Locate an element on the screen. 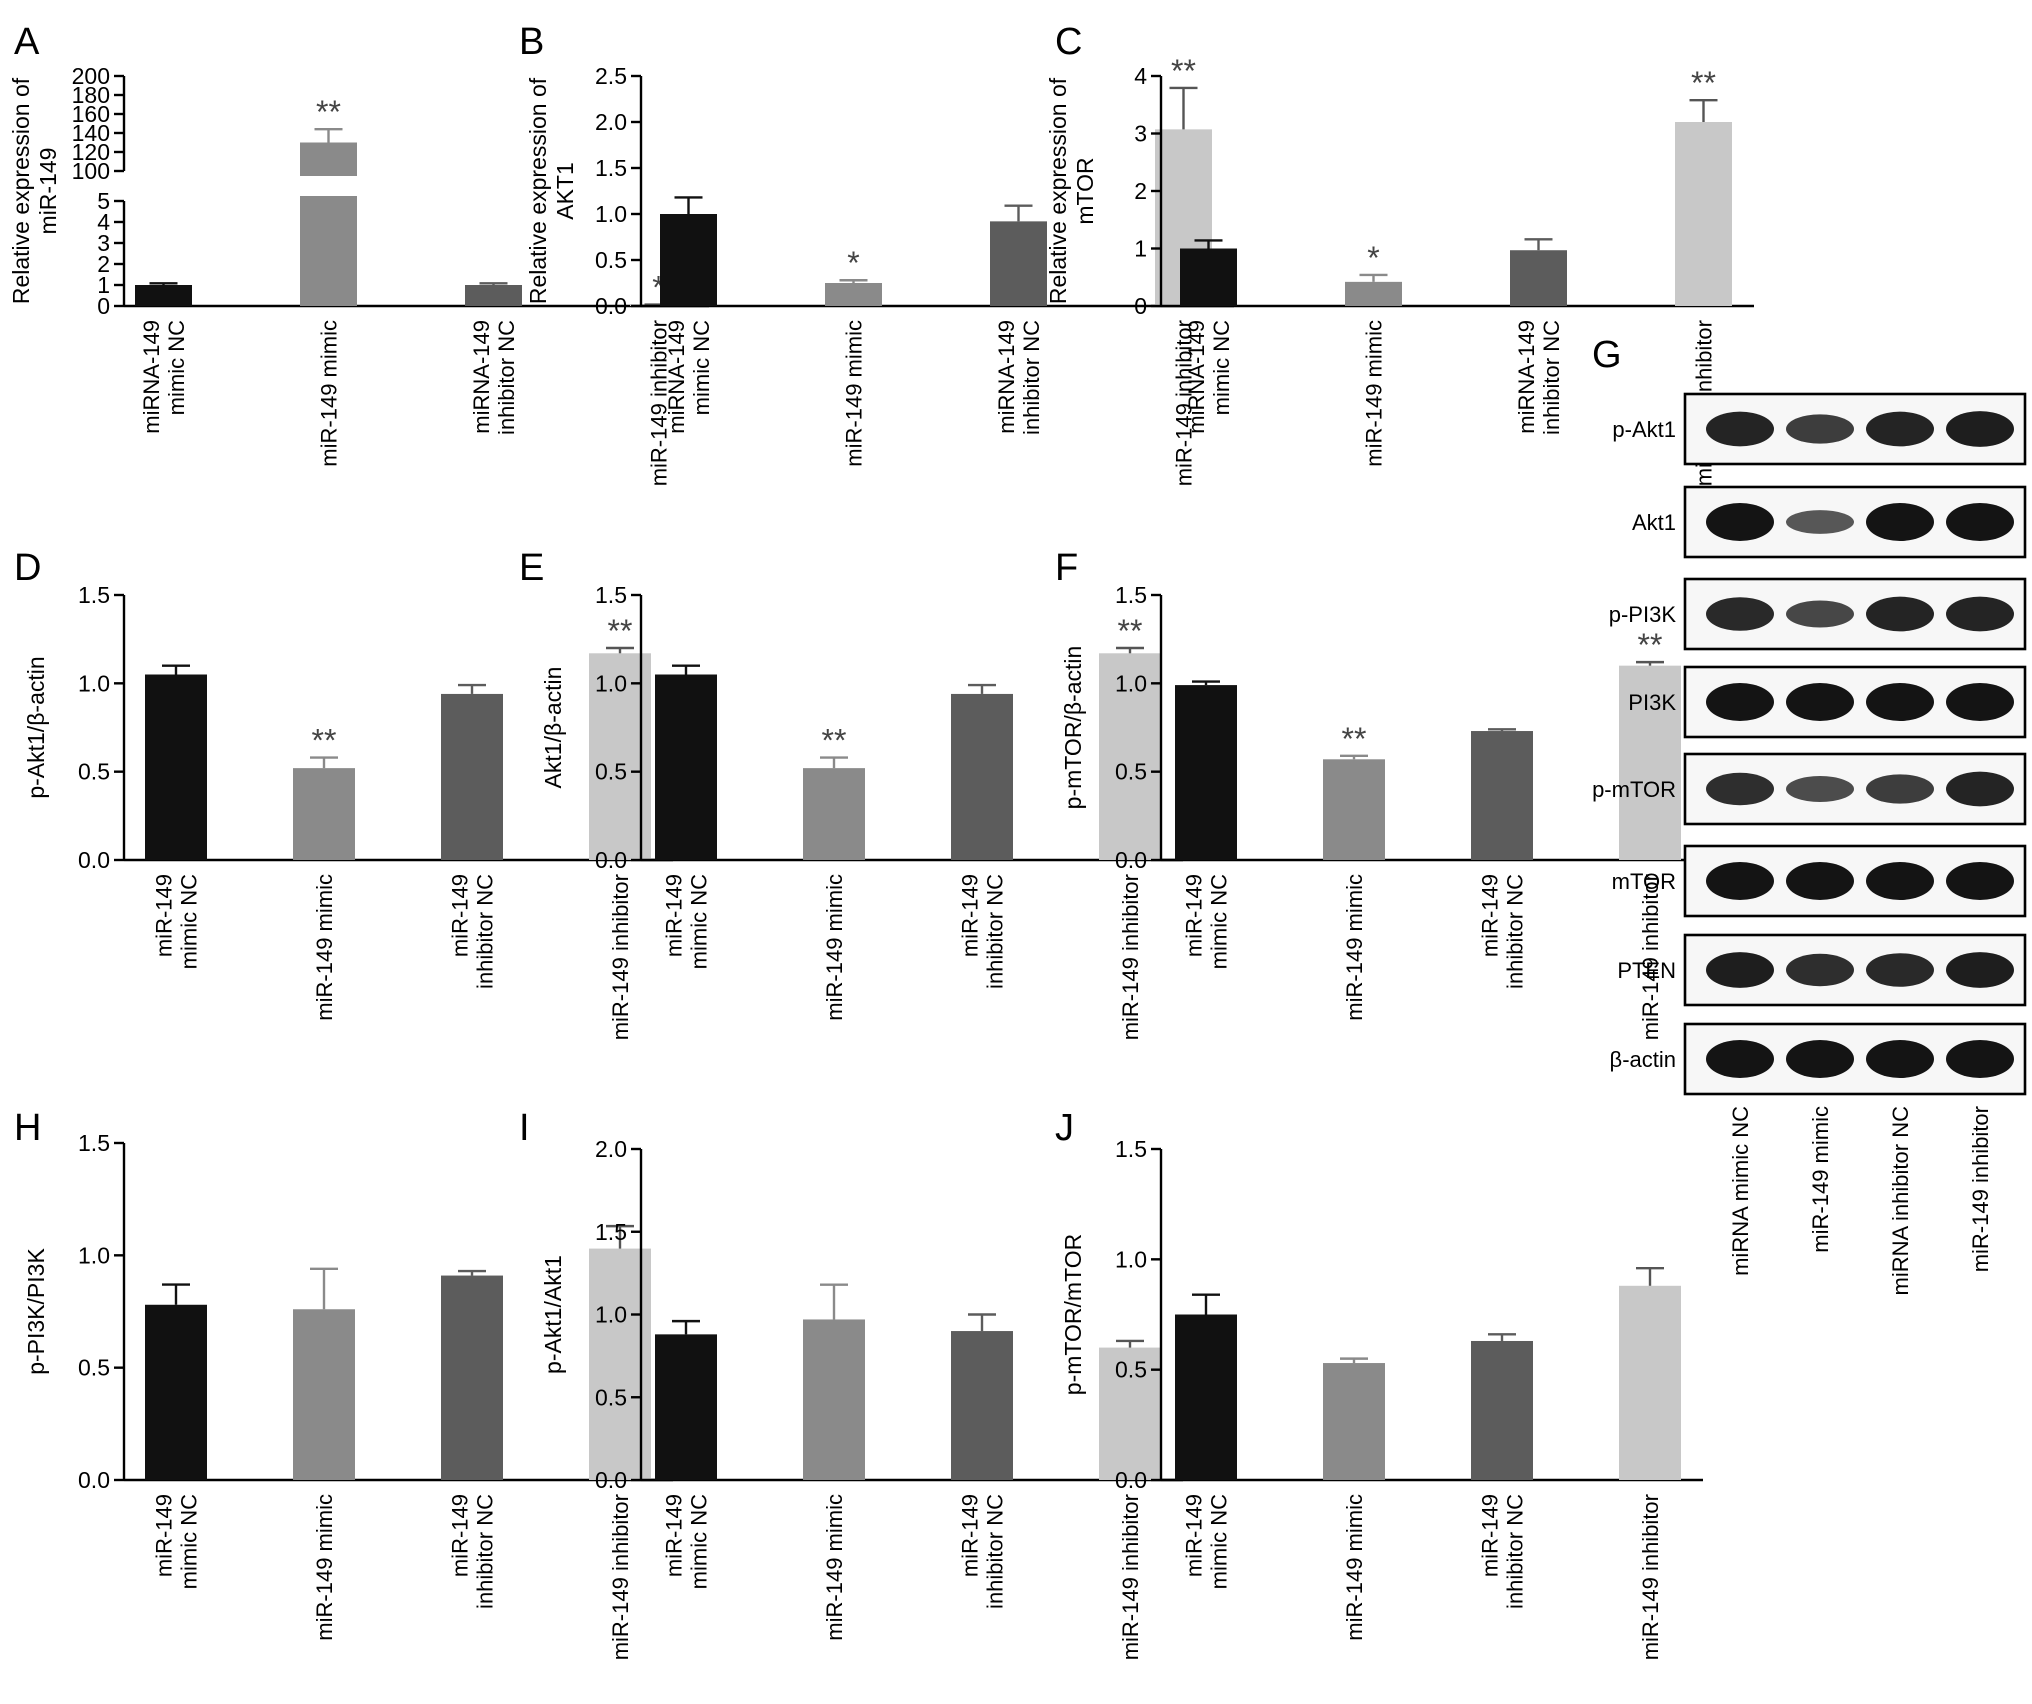 This screenshot has width=2032, height=1704. y-tick-label: 1 is located at coordinates (1140, 249).